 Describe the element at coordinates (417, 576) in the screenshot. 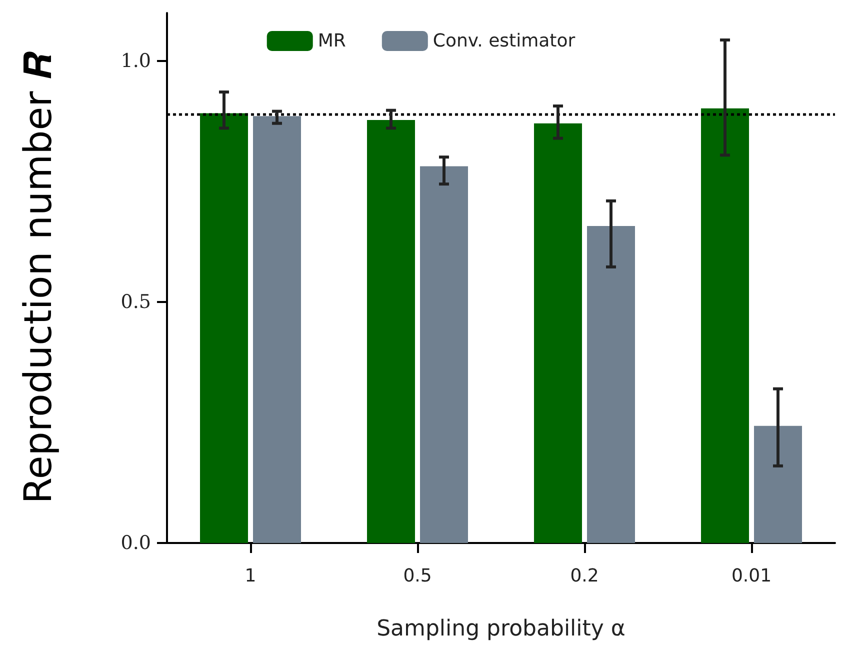

I see `x-tick-label: 0.5` at that location.